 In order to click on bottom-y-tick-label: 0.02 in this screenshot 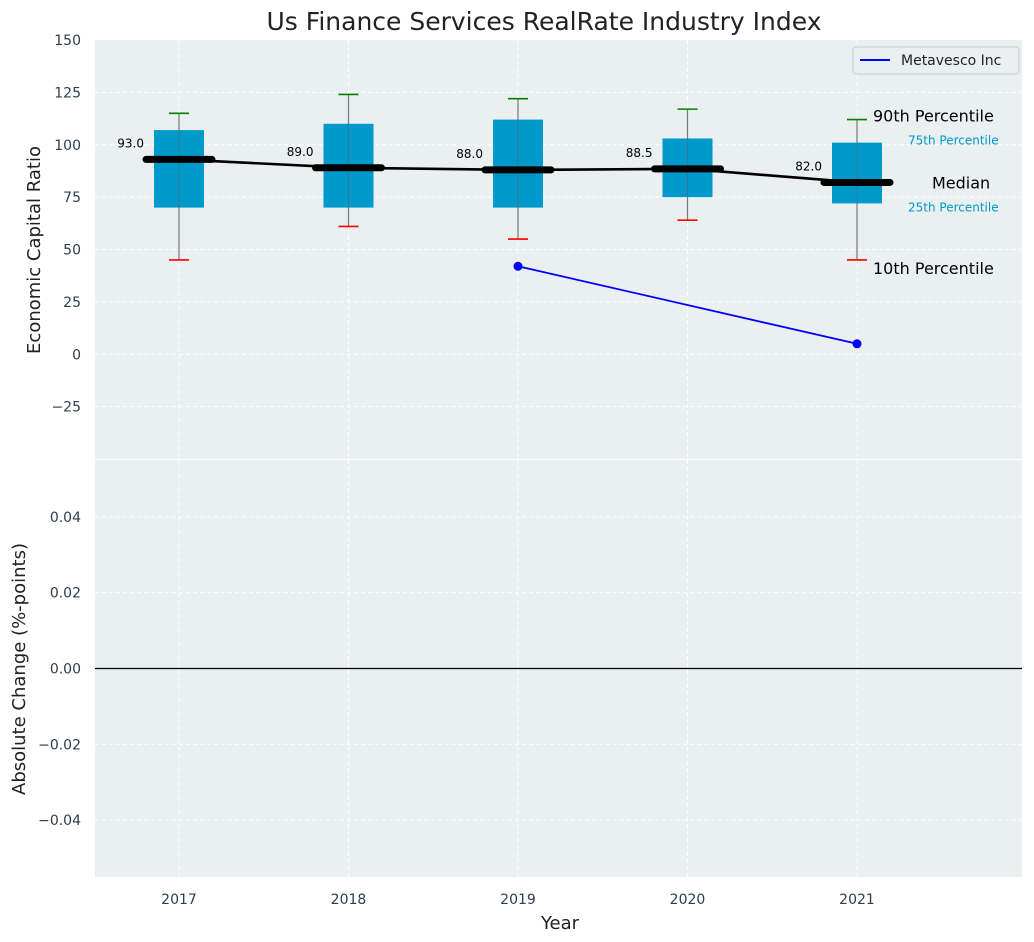, I will do `click(65, 594)`.